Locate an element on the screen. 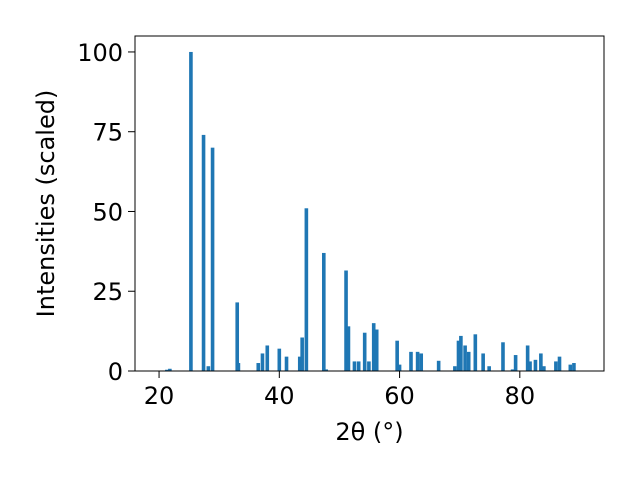 The width and height of the screenshot is (640, 480). x-axis-label: 2θ (°) is located at coordinates (369, 432).